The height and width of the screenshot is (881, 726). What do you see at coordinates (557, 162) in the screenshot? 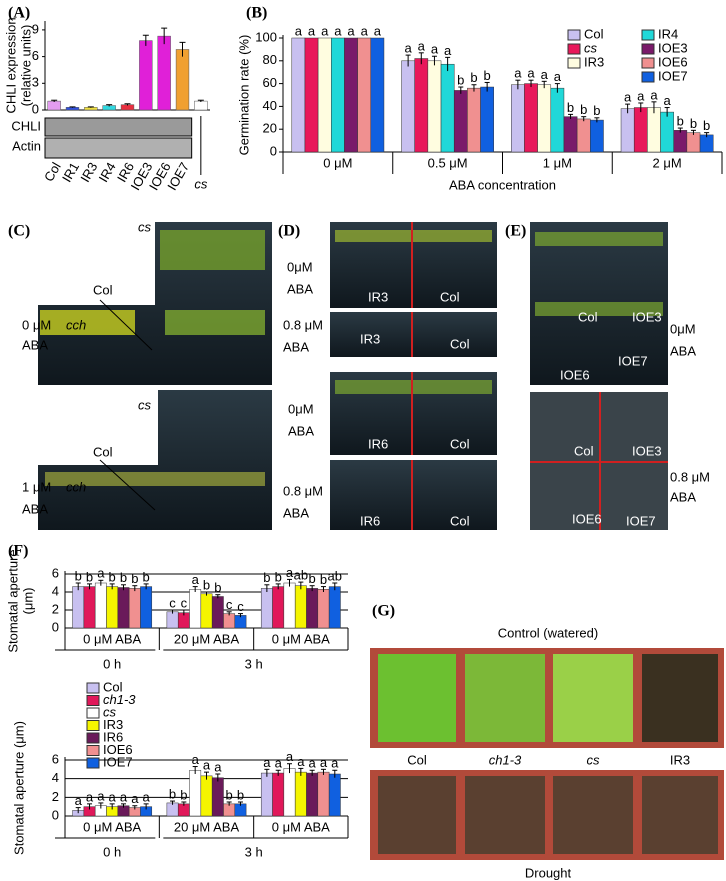
I see `x-tick-label: 1 μM` at bounding box center [557, 162].